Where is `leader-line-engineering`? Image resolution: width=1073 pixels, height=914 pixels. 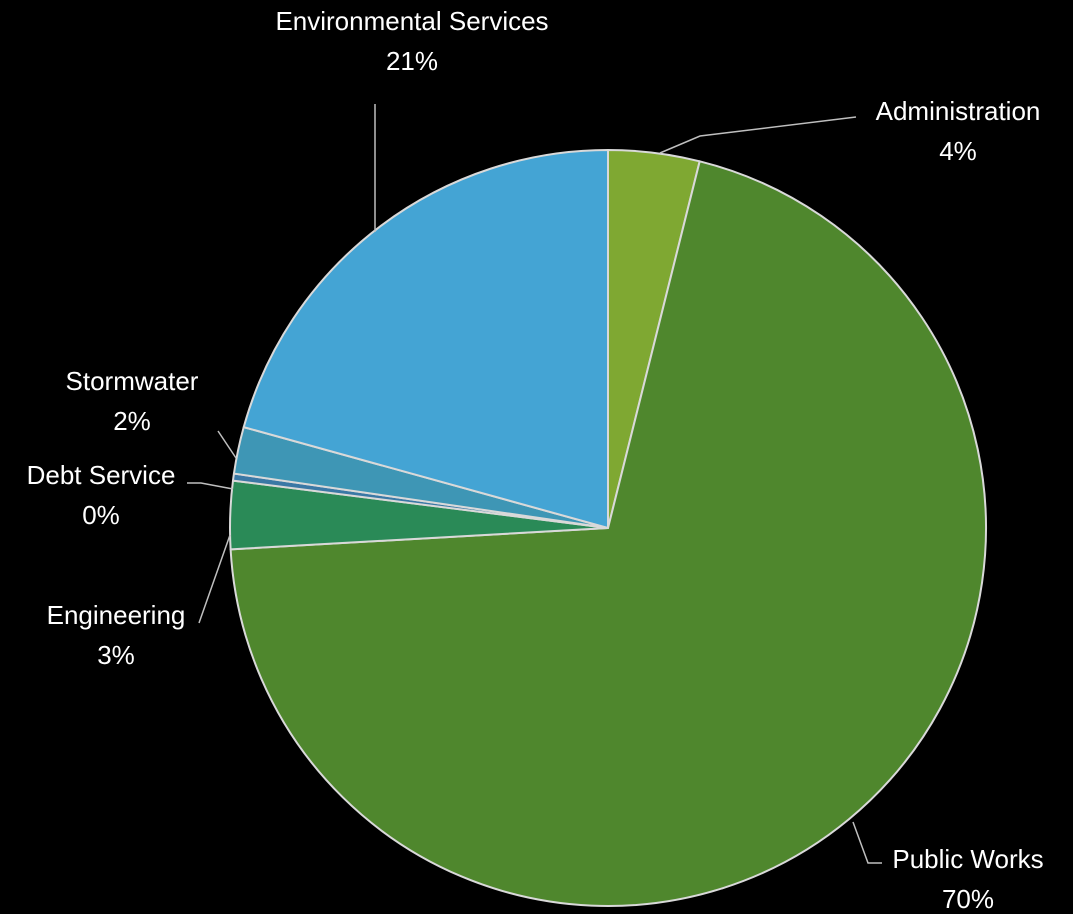
leader-line-engineering is located at coordinates (214, 579).